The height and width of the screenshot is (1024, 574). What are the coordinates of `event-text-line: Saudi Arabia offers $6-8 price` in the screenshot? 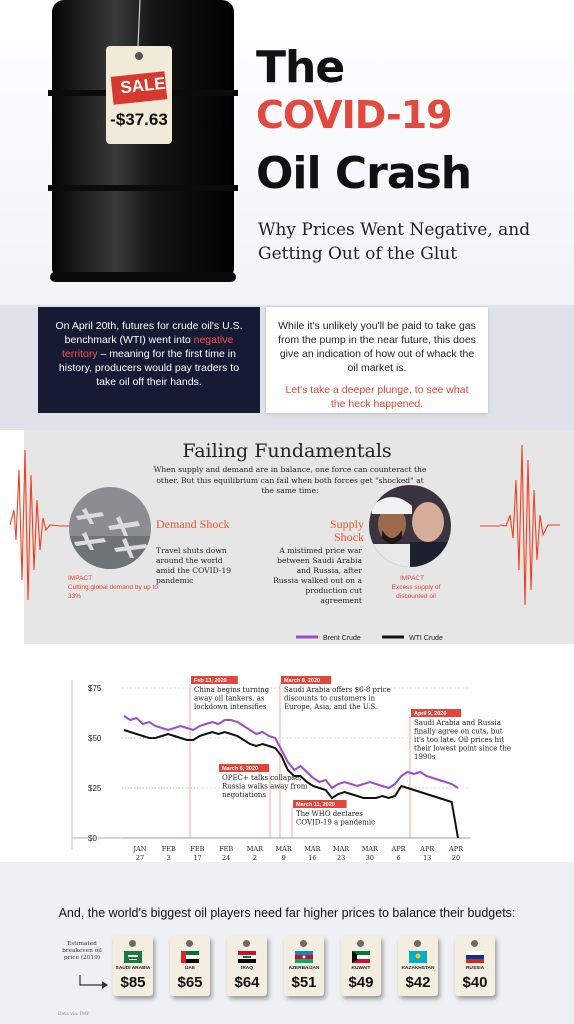 It's located at (337, 690).